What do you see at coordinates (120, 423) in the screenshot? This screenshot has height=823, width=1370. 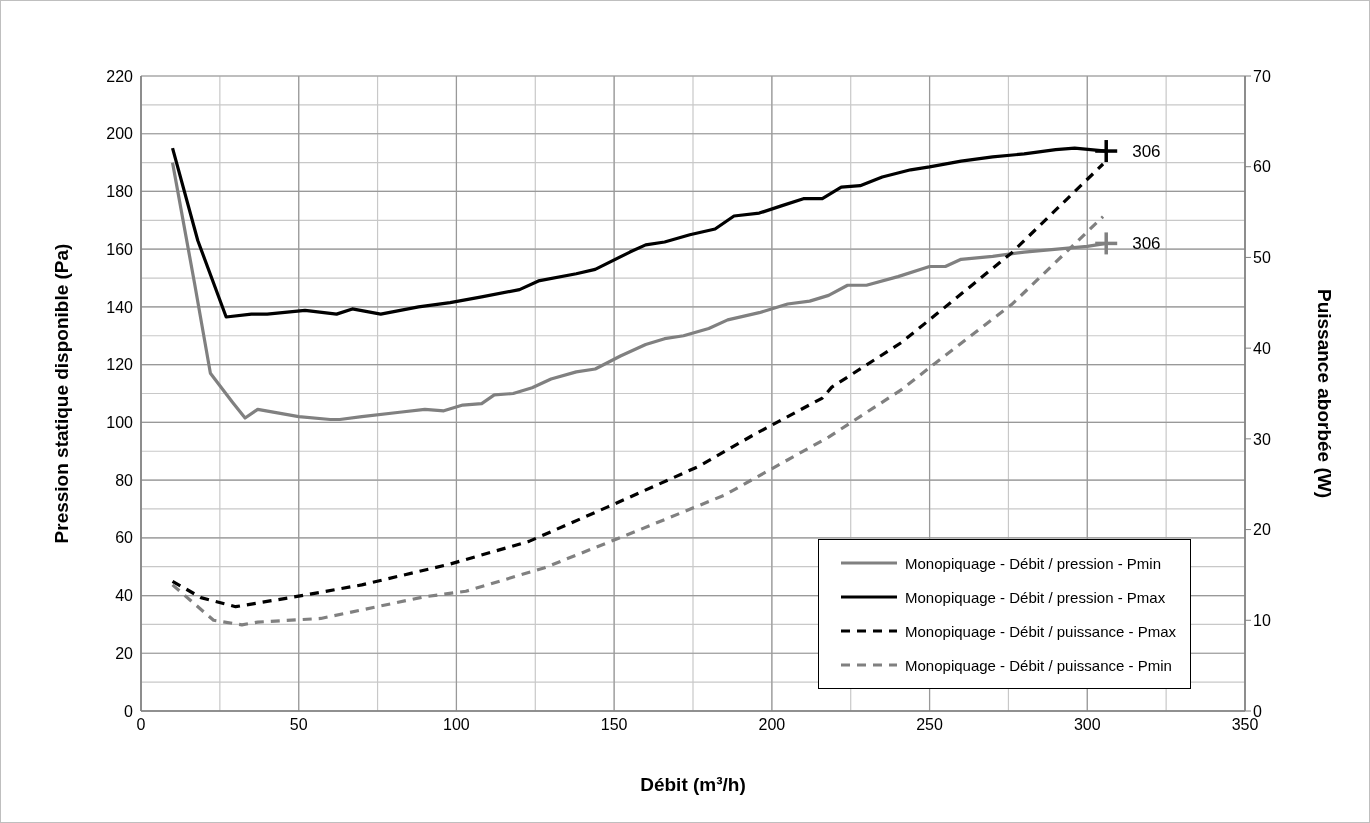 I see `y-tick-label: 100` at bounding box center [120, 423].